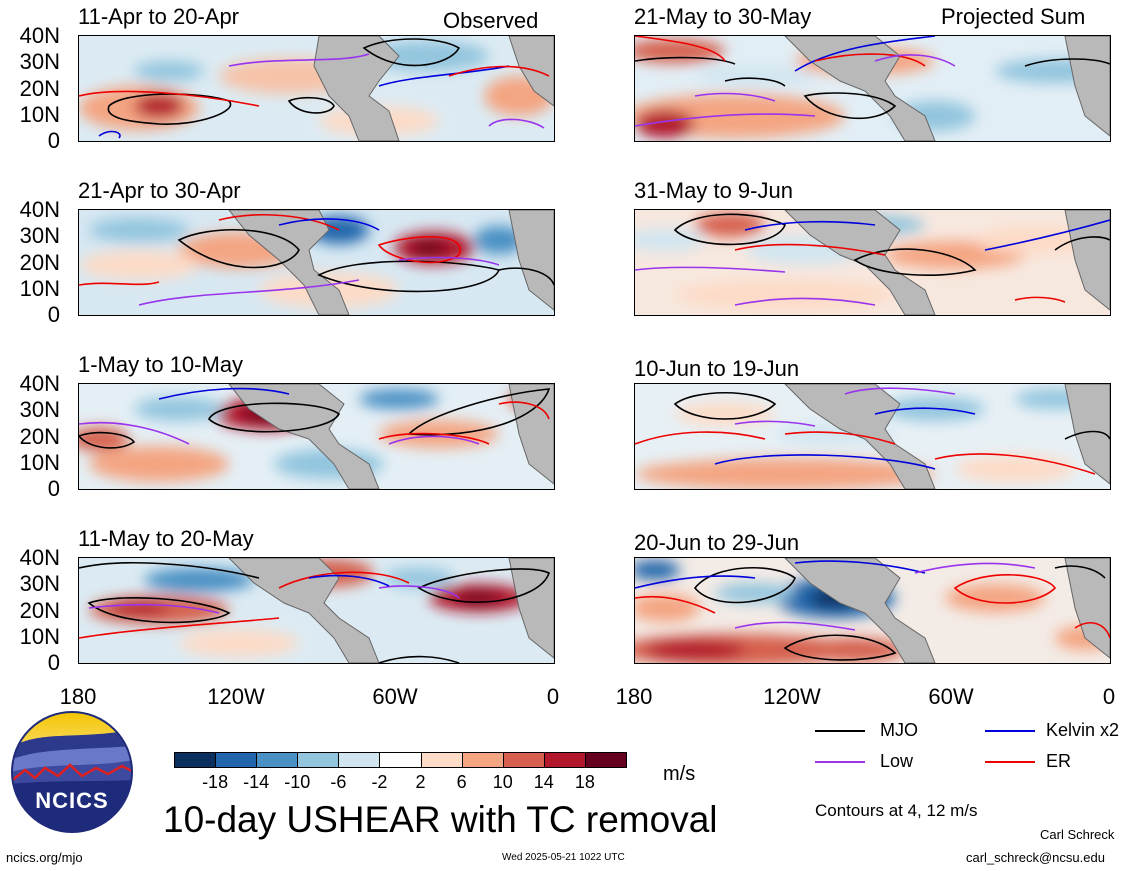 Image resolution: width=1135 pixels, height=871 pixels. What do you see at coordinates (1035, 857) in the screenshot?
I see `author-email: carl_schreck@ncsu.edu` at bounding box center [1035, 857].